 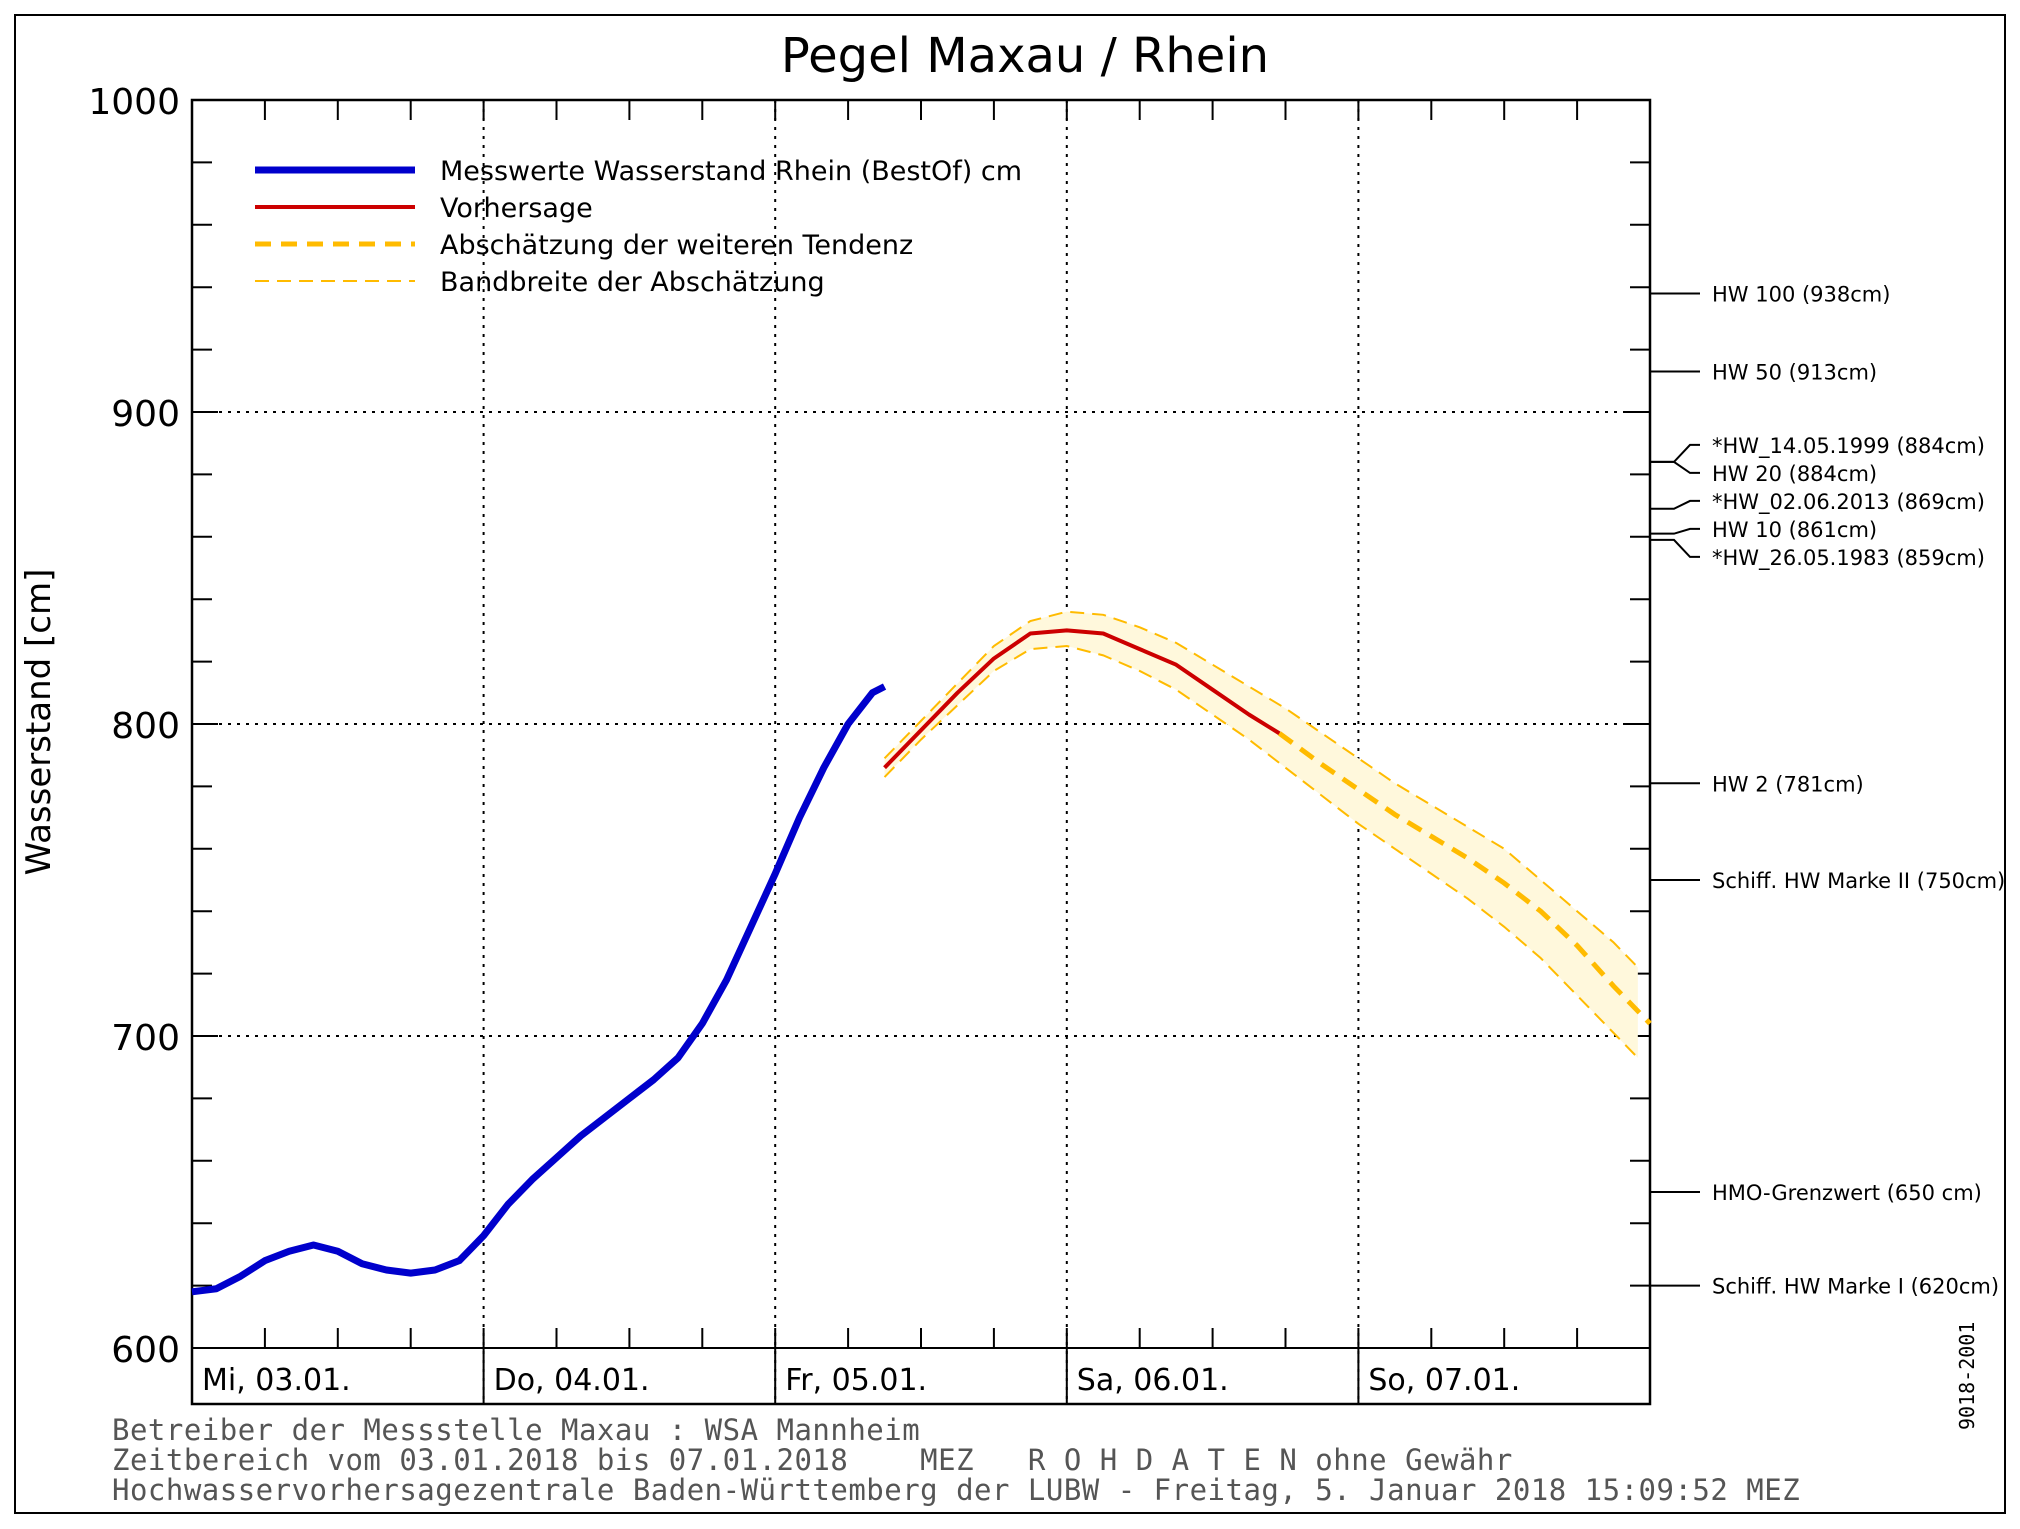 I want to click on reference-label: Schiff. HW Marke II (750cm), so click(x=1858, y=881).